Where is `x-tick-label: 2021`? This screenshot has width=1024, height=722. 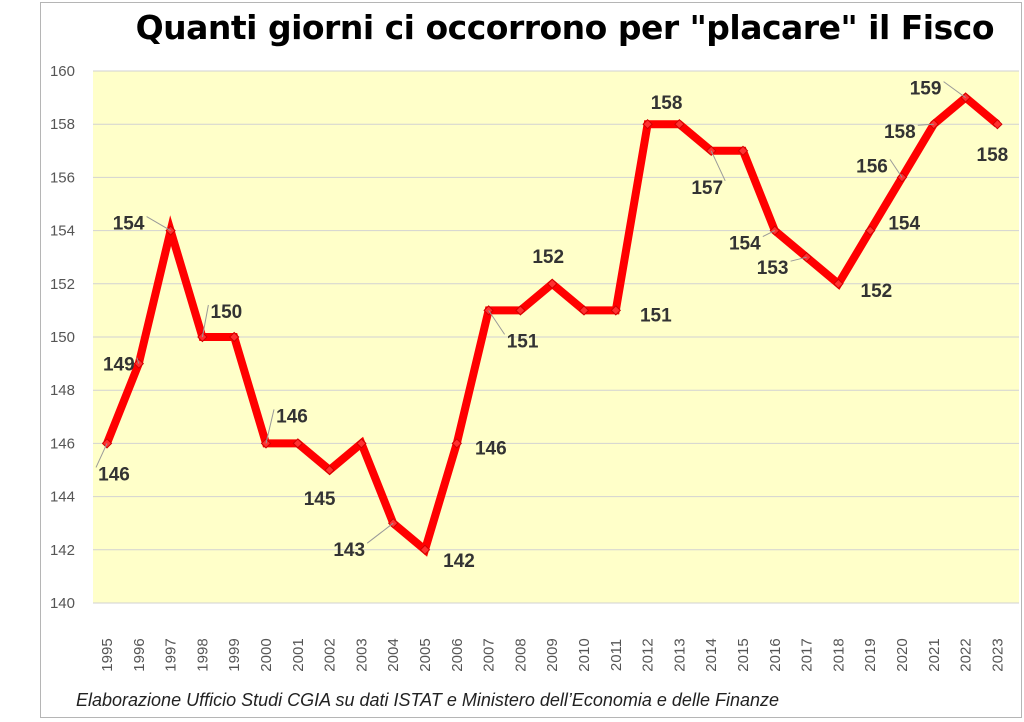 x-tick-label: 2021 is located at coordinates (934, 654).